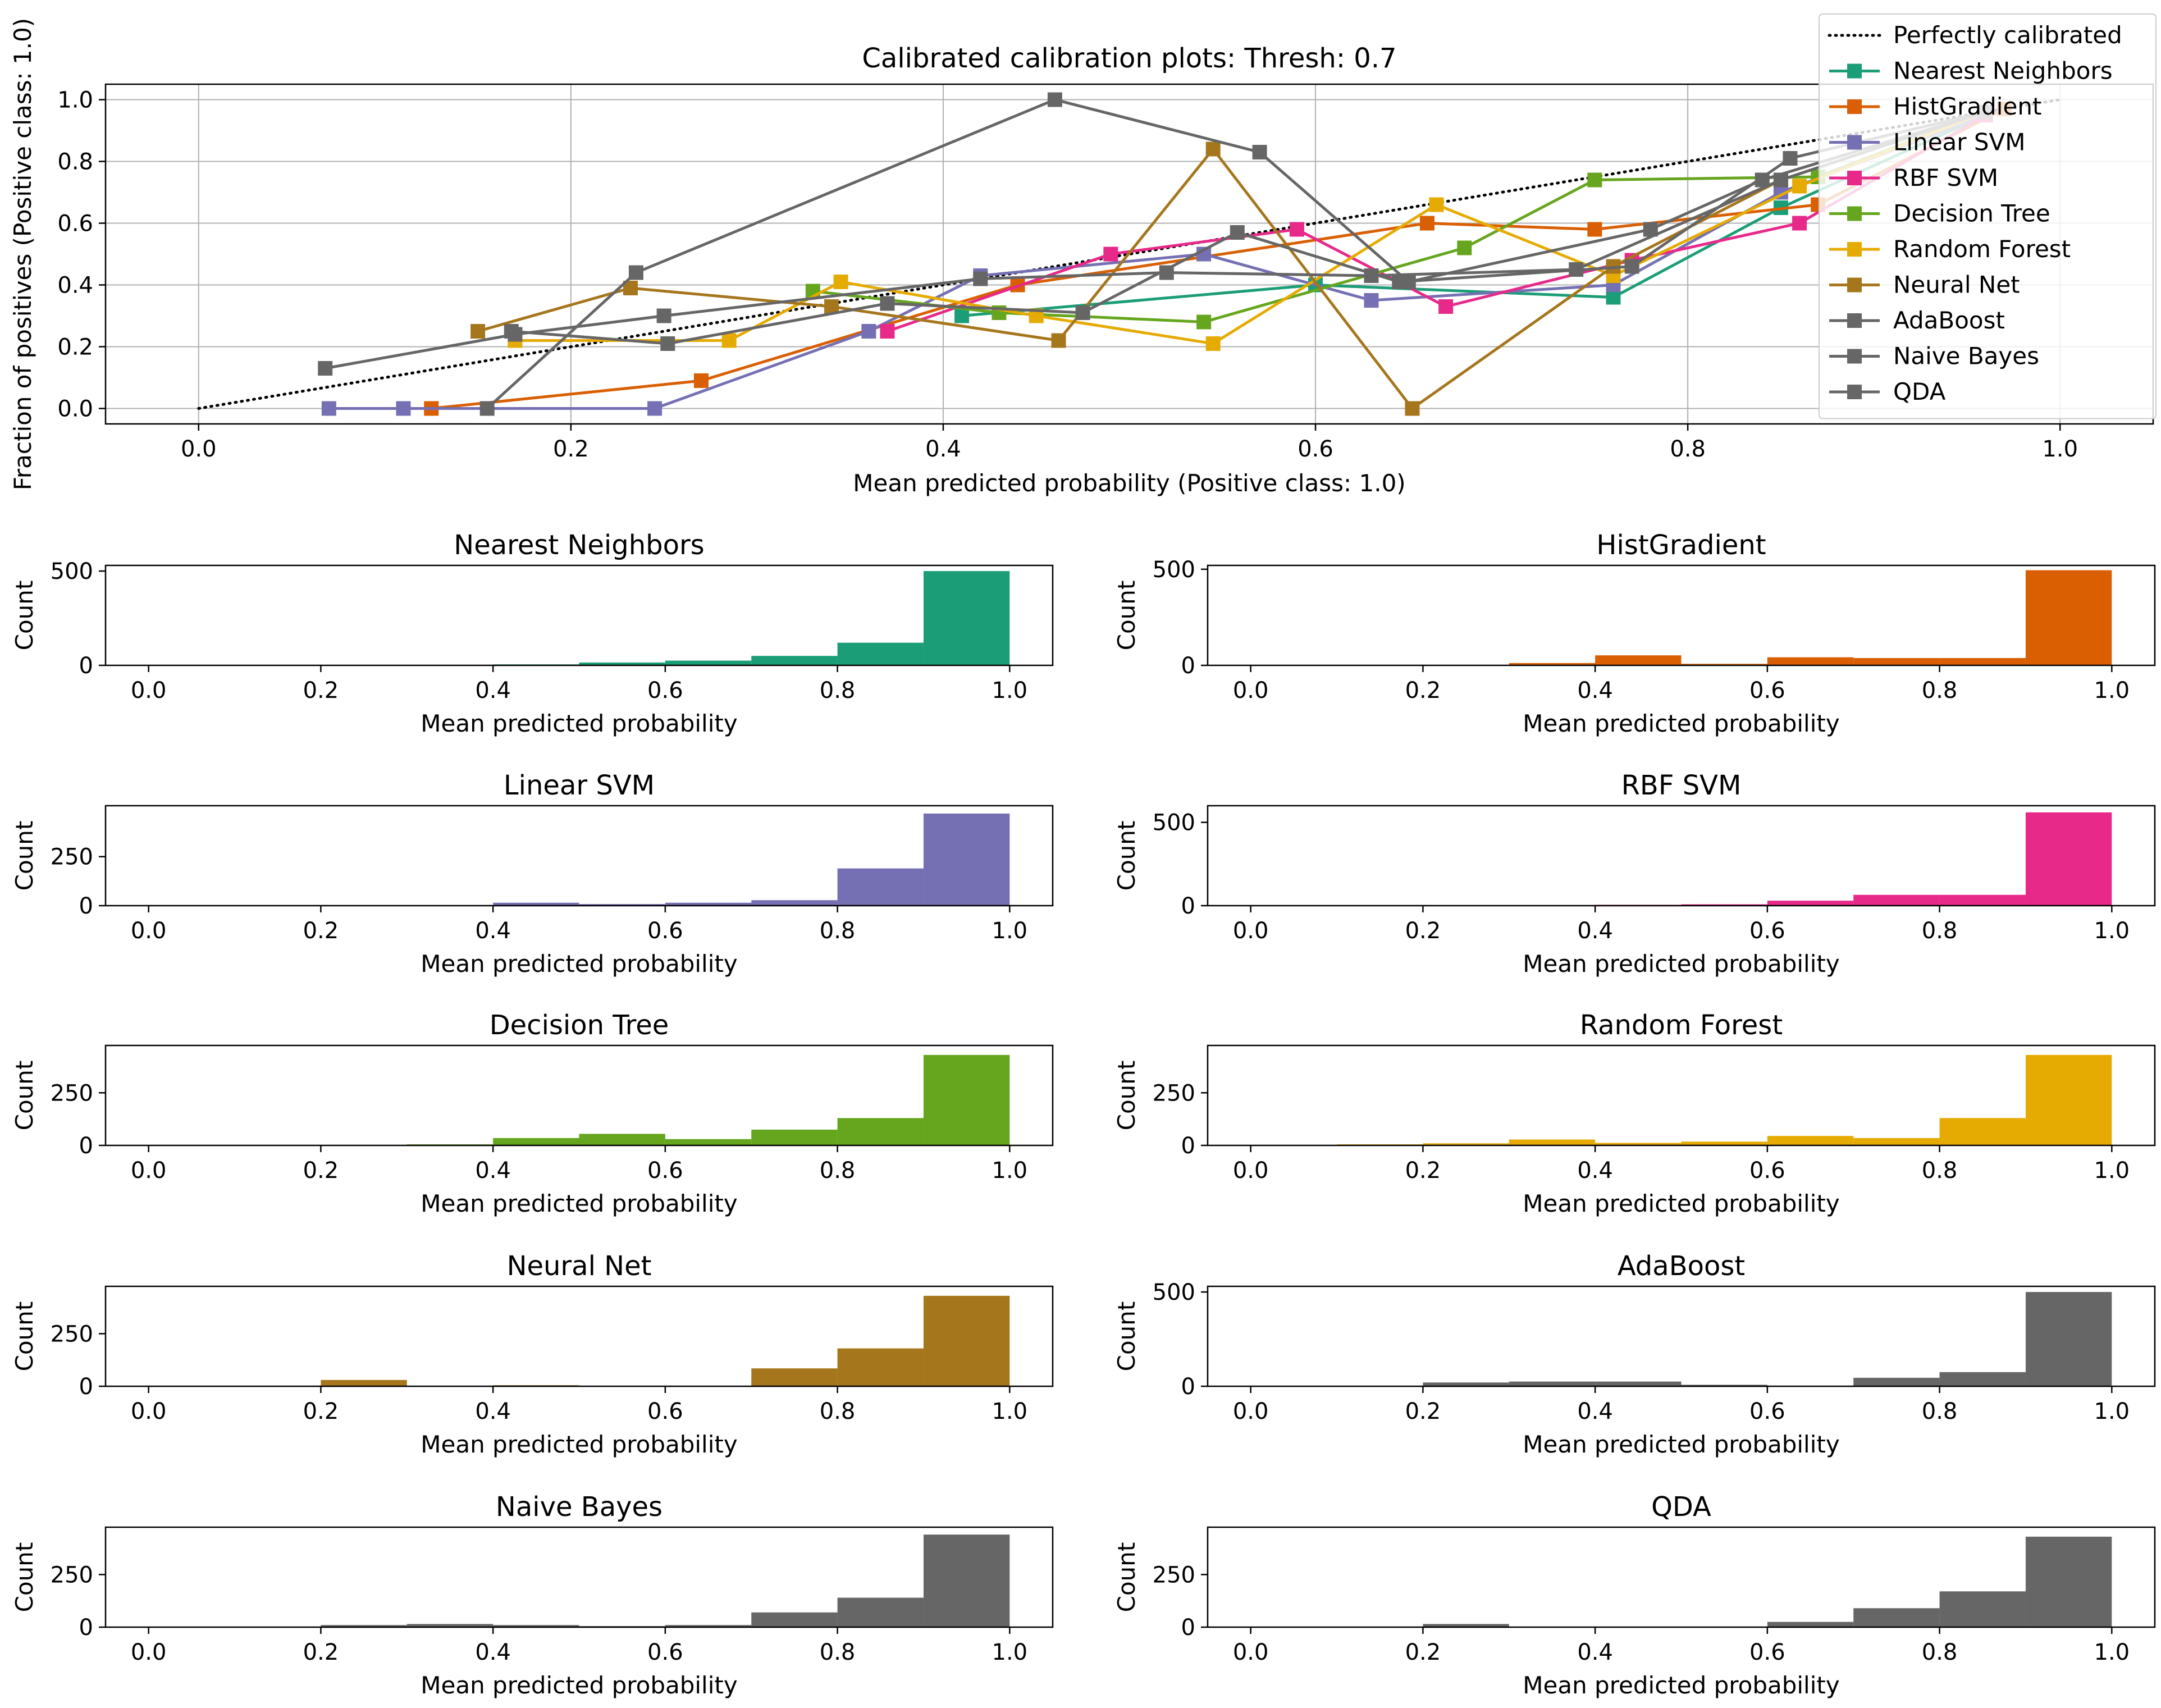  Describe the element at coordinates (1949, 321) in the screenshot. I see `legend-entry-label: AdaBoost` at that location.